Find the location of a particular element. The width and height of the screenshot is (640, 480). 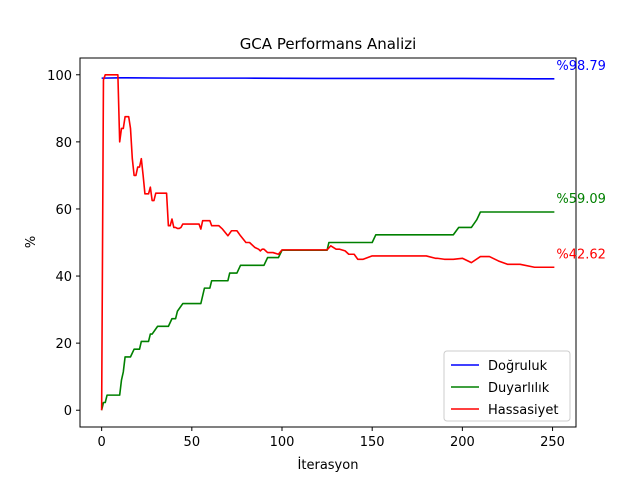

y-tick-label: 60 is located at coordinates (63, 210).